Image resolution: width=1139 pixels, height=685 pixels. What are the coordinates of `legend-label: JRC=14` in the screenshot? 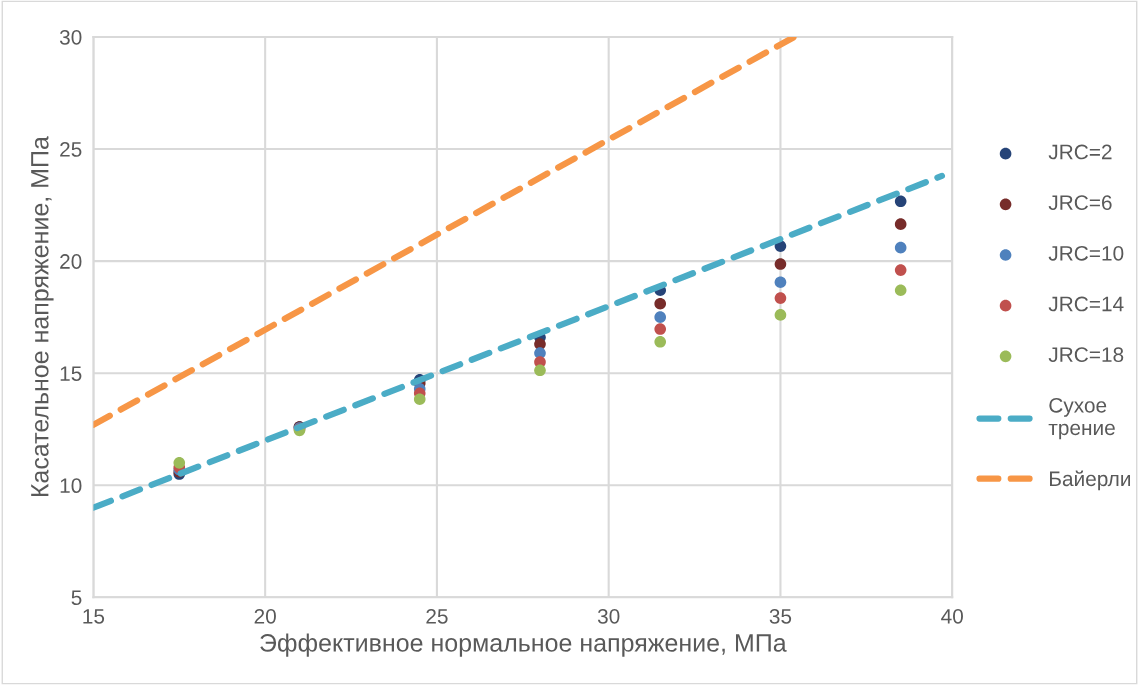 It's located at (1086, 304).